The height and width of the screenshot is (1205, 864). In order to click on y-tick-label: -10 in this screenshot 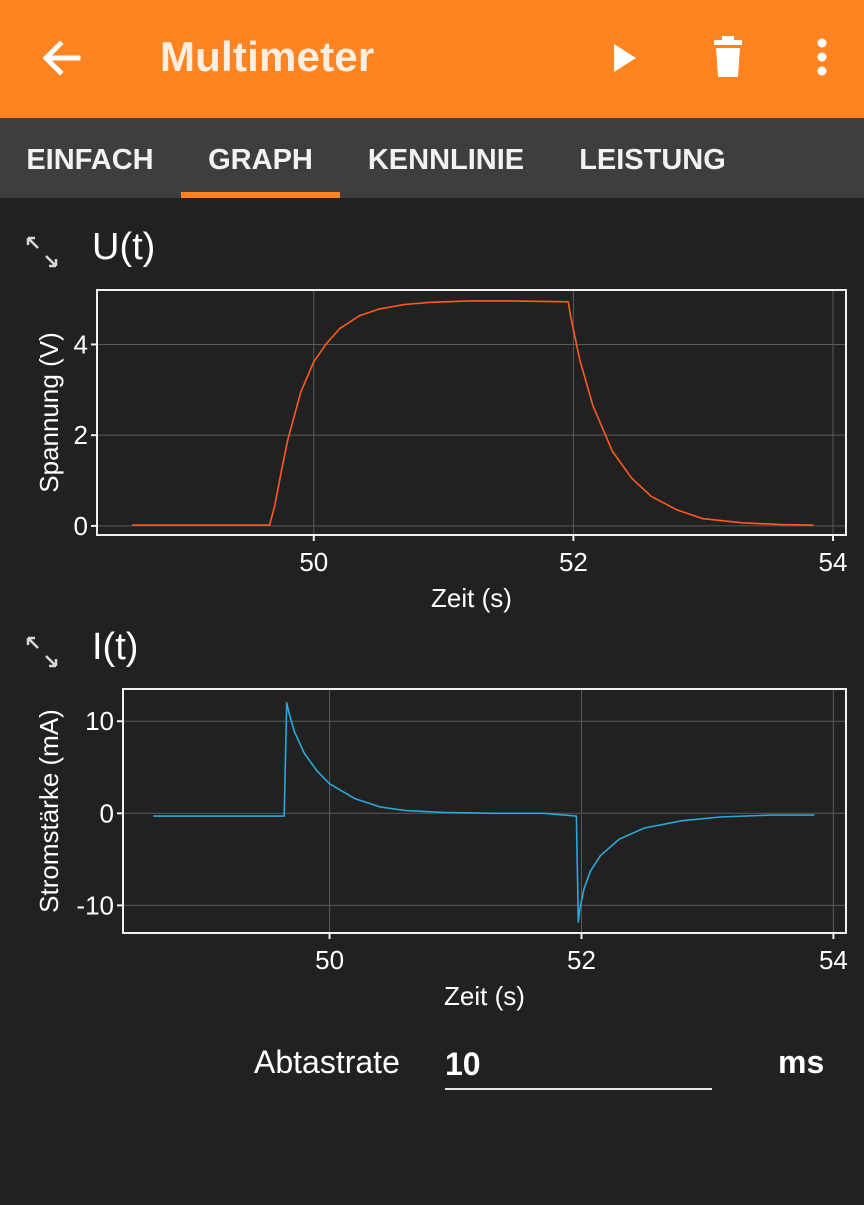, I will do `click(95, 905)`.